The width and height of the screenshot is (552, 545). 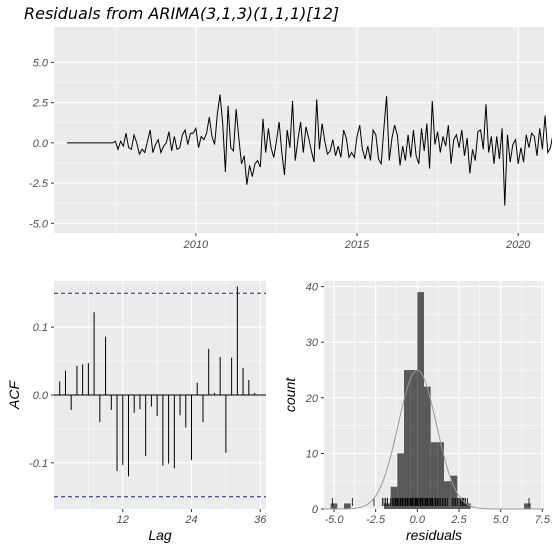 I want to click on histogram-bars, so click(x=430, y=400).